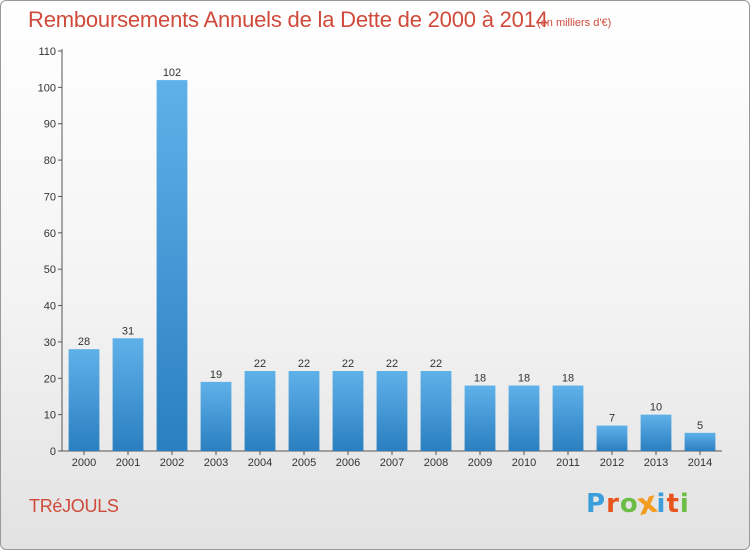 The height and width of the screenshot is (550, 750). I want to click on bar-2013, so click(656, 432).